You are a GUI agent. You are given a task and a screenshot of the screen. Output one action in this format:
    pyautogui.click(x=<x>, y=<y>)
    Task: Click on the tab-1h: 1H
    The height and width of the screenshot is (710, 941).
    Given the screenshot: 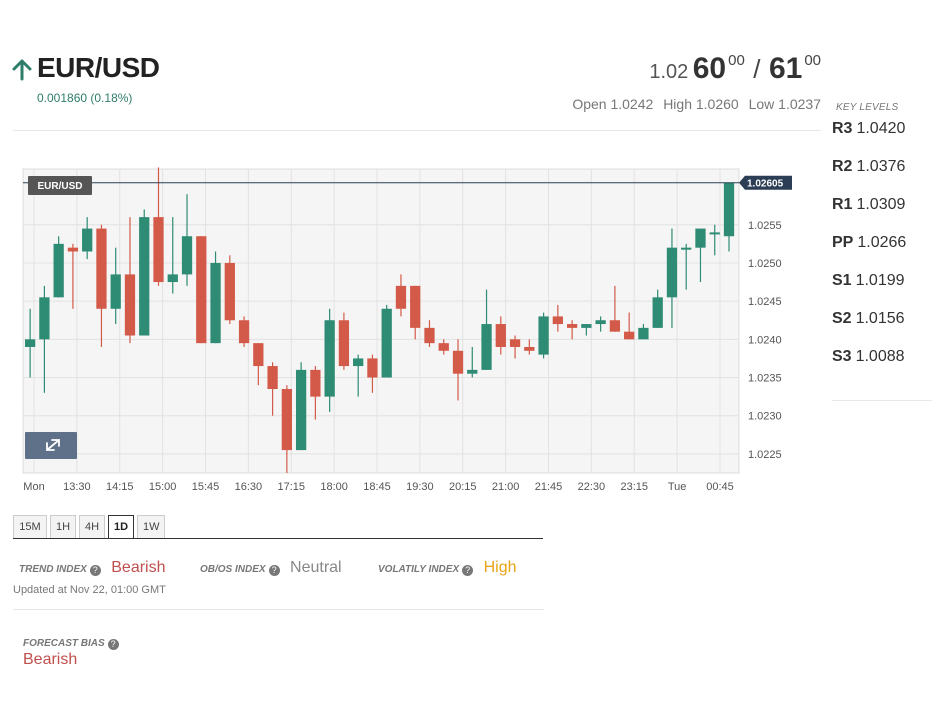 What is the action you would take?
    pyautogui.click(x=63, y=527)
    